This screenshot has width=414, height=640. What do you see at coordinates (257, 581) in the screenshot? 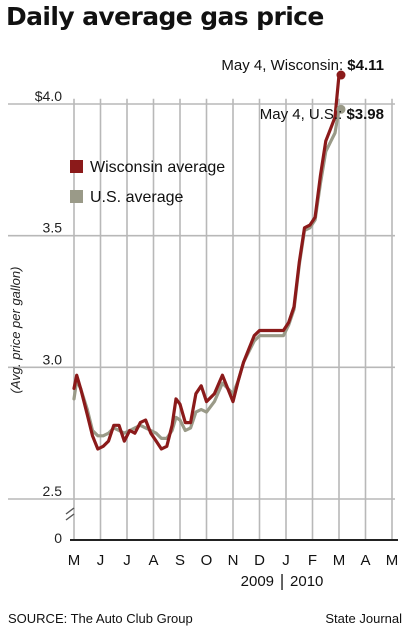
I see `year-label: 2009` at bounding box center [257, 581].